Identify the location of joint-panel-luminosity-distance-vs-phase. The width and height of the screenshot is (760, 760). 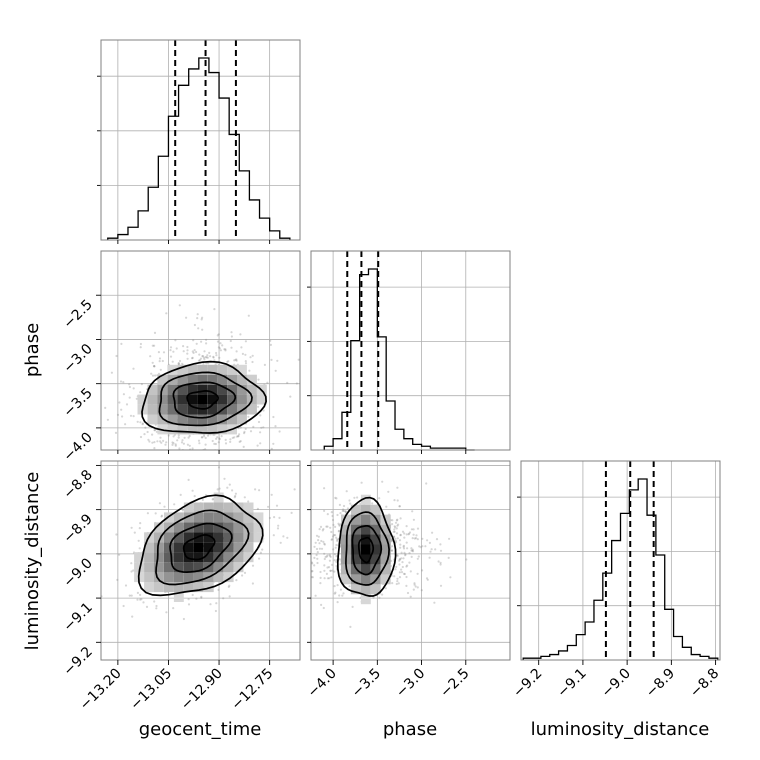
(397, 560).